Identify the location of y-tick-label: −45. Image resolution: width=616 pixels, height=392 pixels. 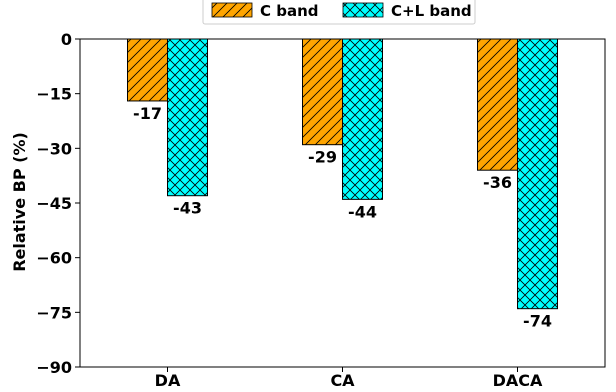
(54, 203).